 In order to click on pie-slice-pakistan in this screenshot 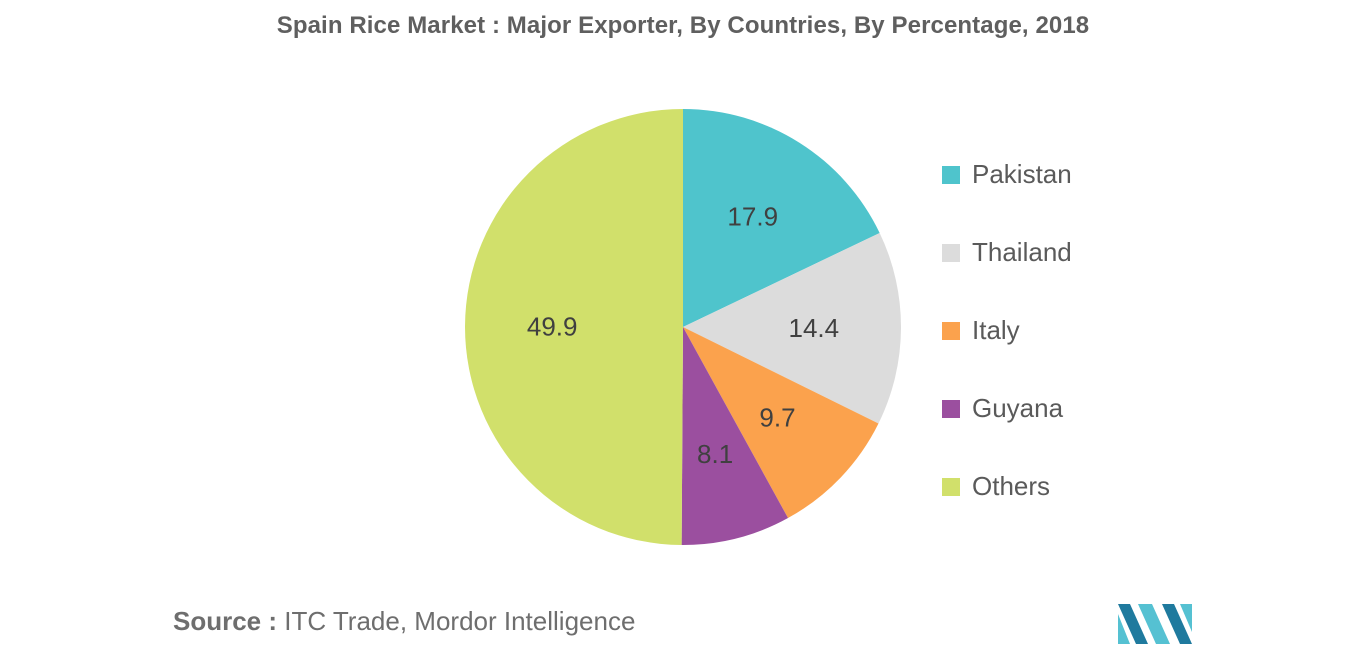, I will do `click(781, 218)`.